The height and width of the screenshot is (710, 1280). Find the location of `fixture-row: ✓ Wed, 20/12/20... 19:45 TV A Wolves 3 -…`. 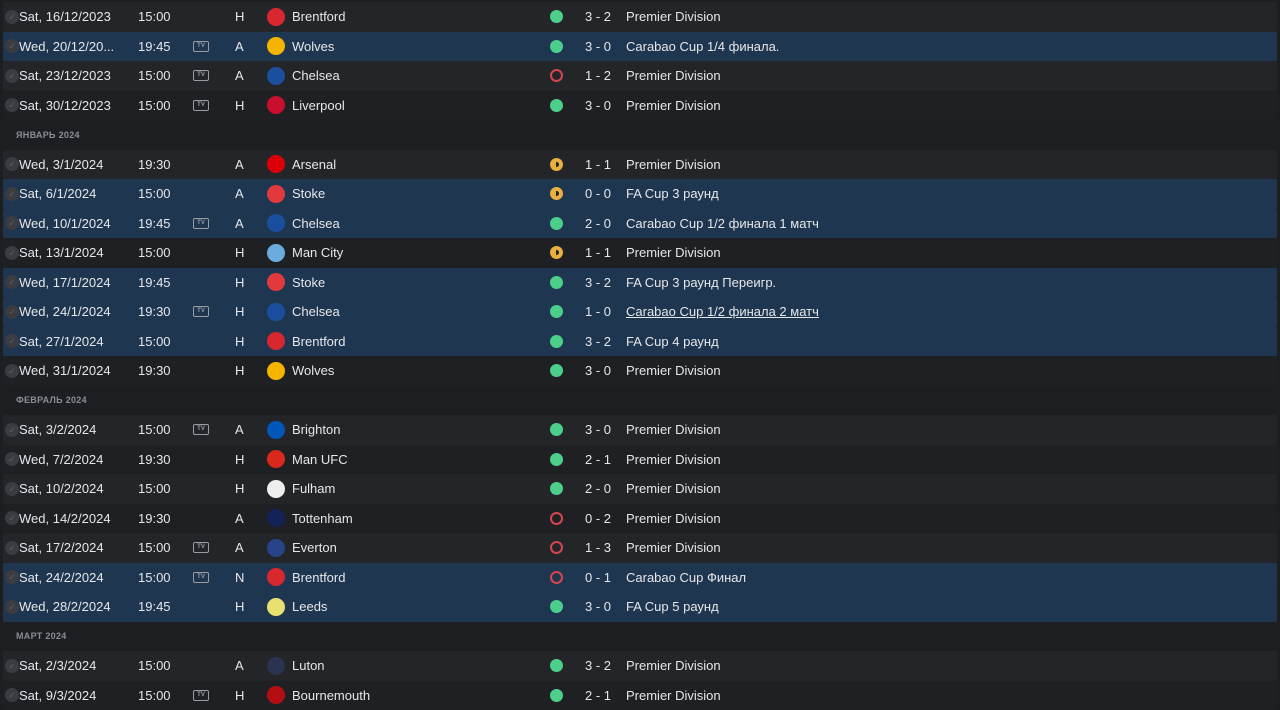

fixture-row: ✓ Wed, 20/12/20... 19:45 TV A Wolves 3 -… is located at coordinates (640, 46).